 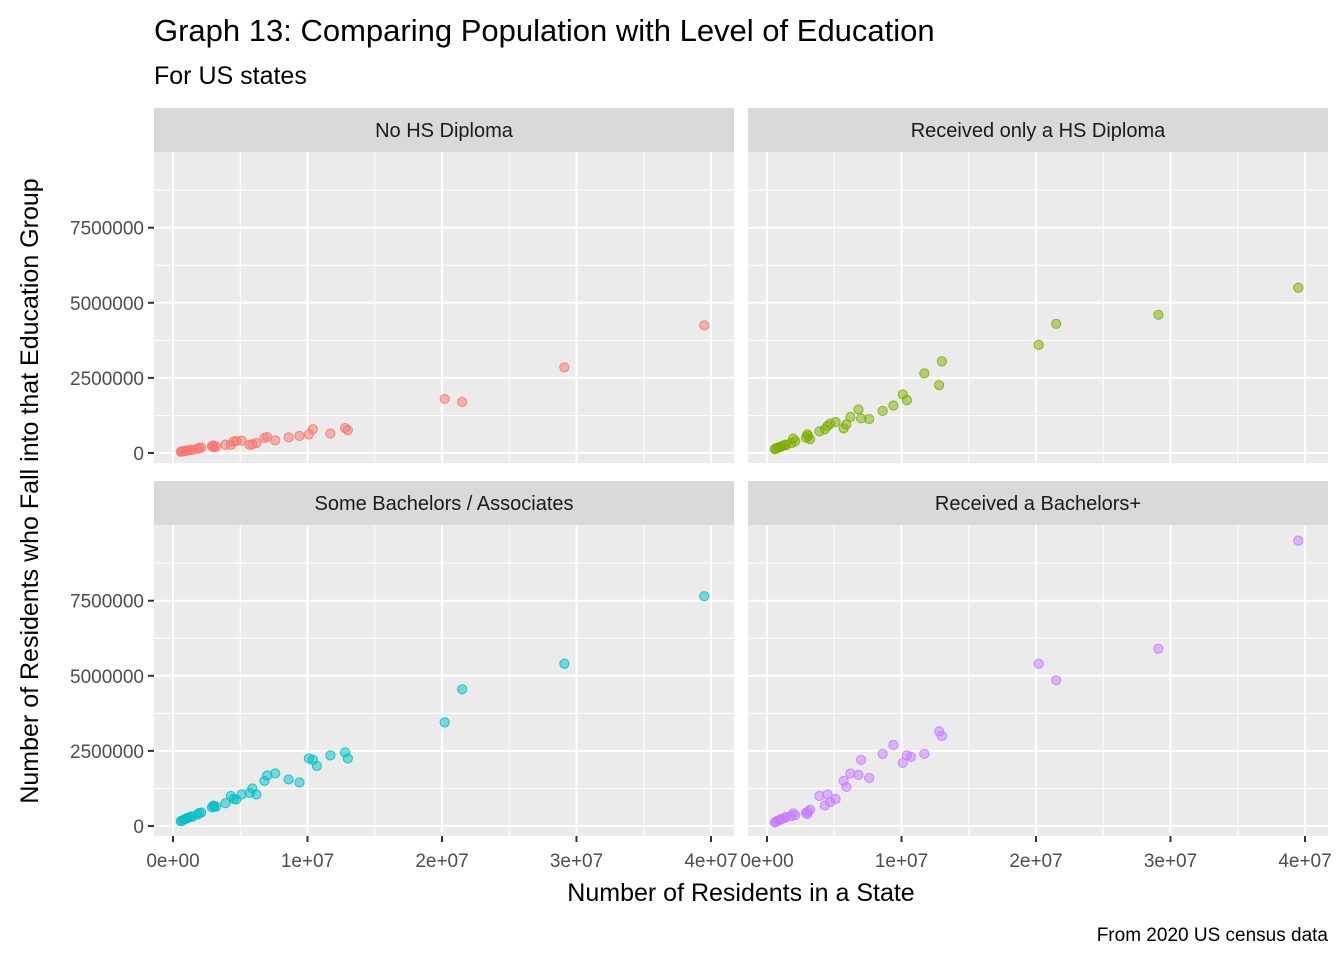 I want to click on facet-strip-label: Some Bachelors / Associates, so click(x=443, y=504).